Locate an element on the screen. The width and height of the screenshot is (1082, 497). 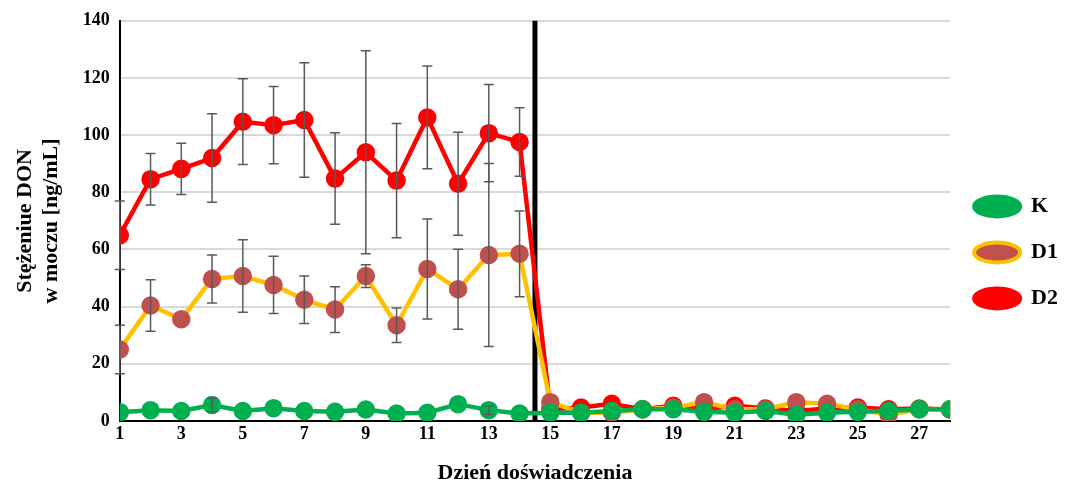
y-tick-label: 60 is located at coordinates (100, 248).